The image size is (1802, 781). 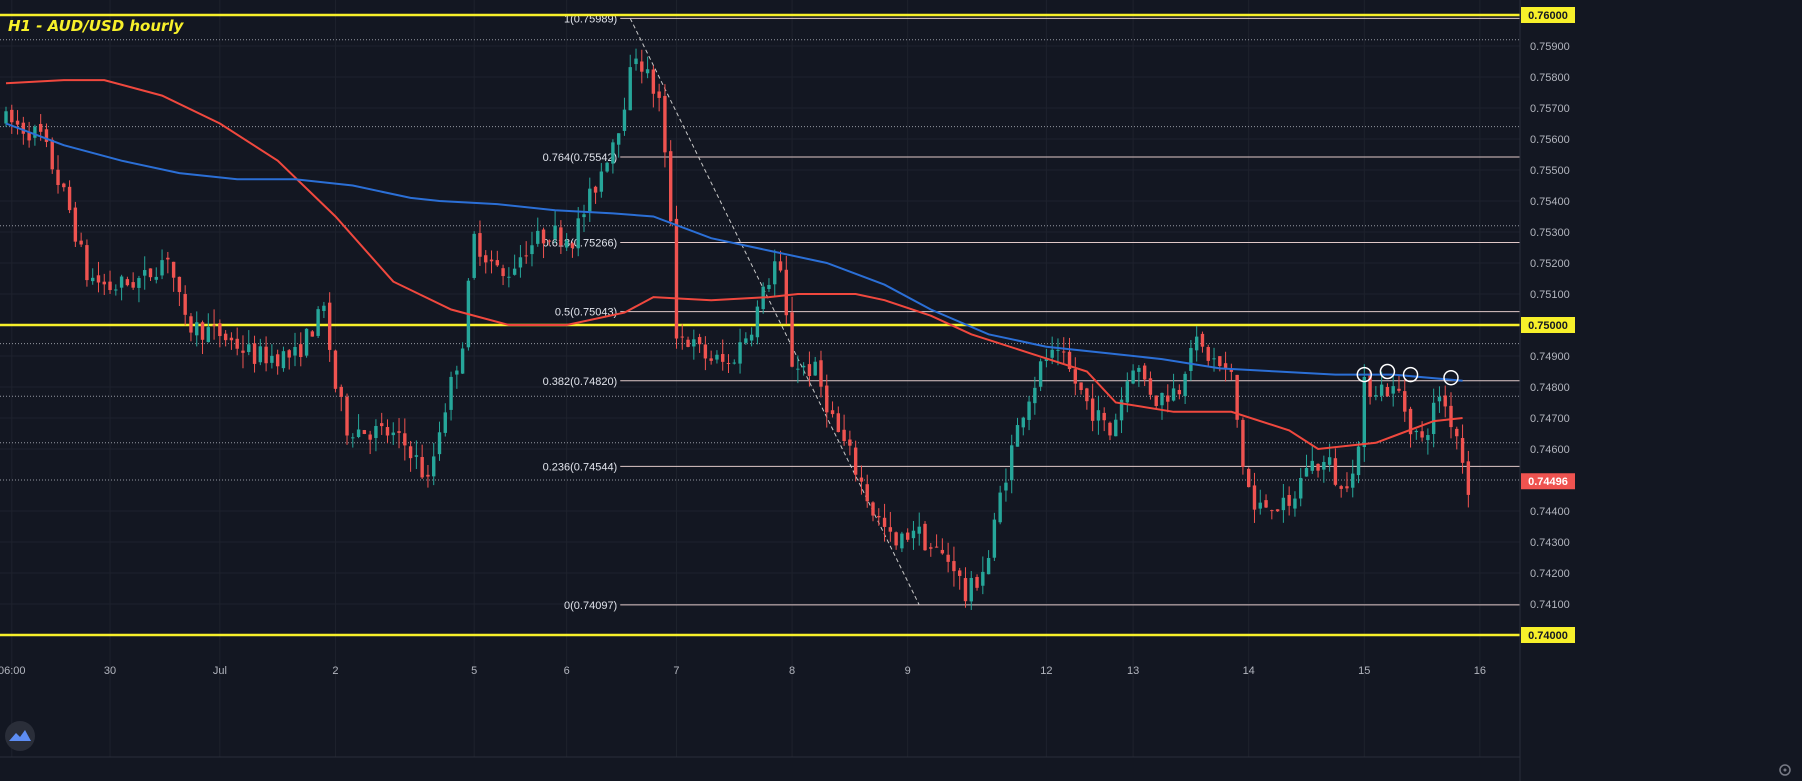 I want to click on fib-level-label: 0.236(0.74544), so click(x=580, y=467).